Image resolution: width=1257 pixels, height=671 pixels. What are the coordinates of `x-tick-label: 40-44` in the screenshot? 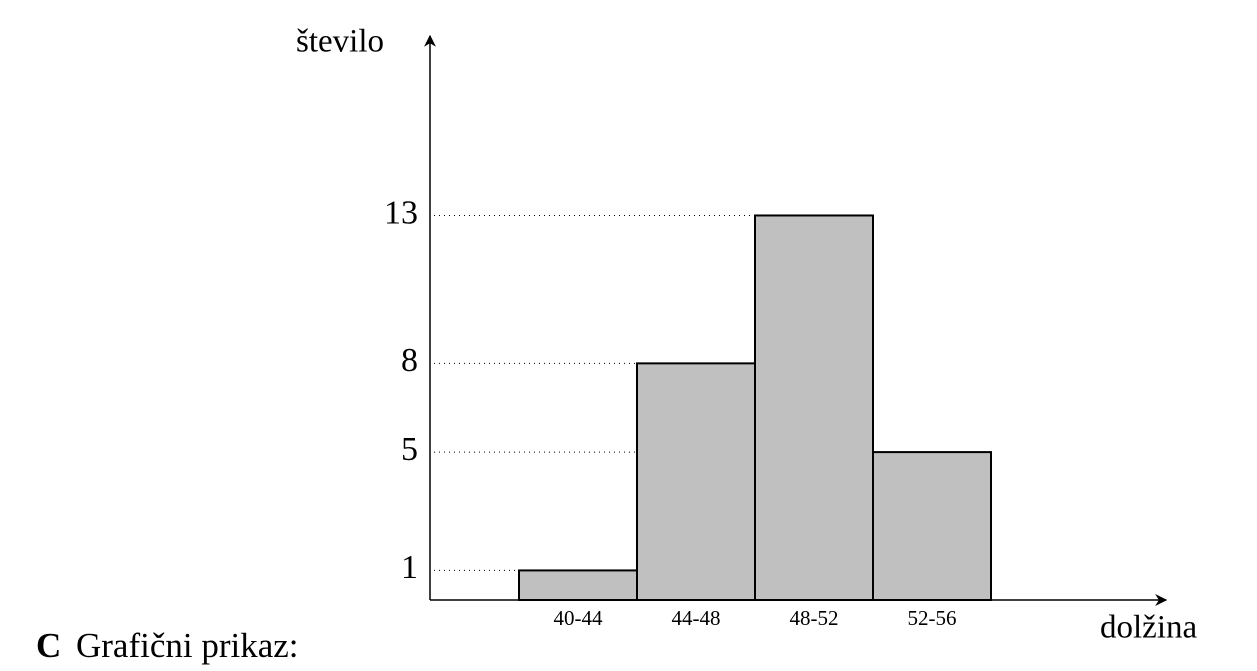 It's located at (578, 618).